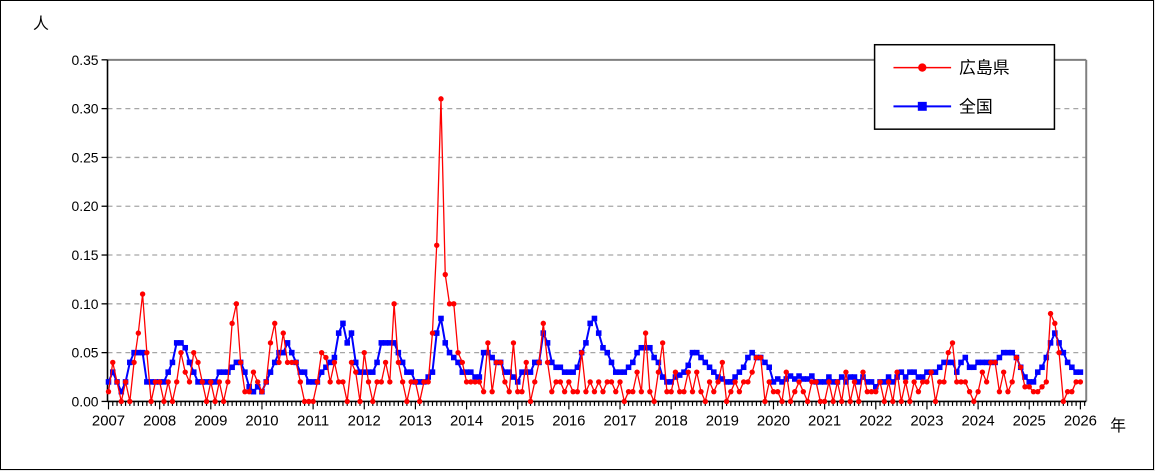 The height and width of the screenshot is (471, 1155). What do you see at coordinates (1080, 421) in the screenshot?
I see `x-axis-year-label: 2026` at bounding box center [1080, 421].